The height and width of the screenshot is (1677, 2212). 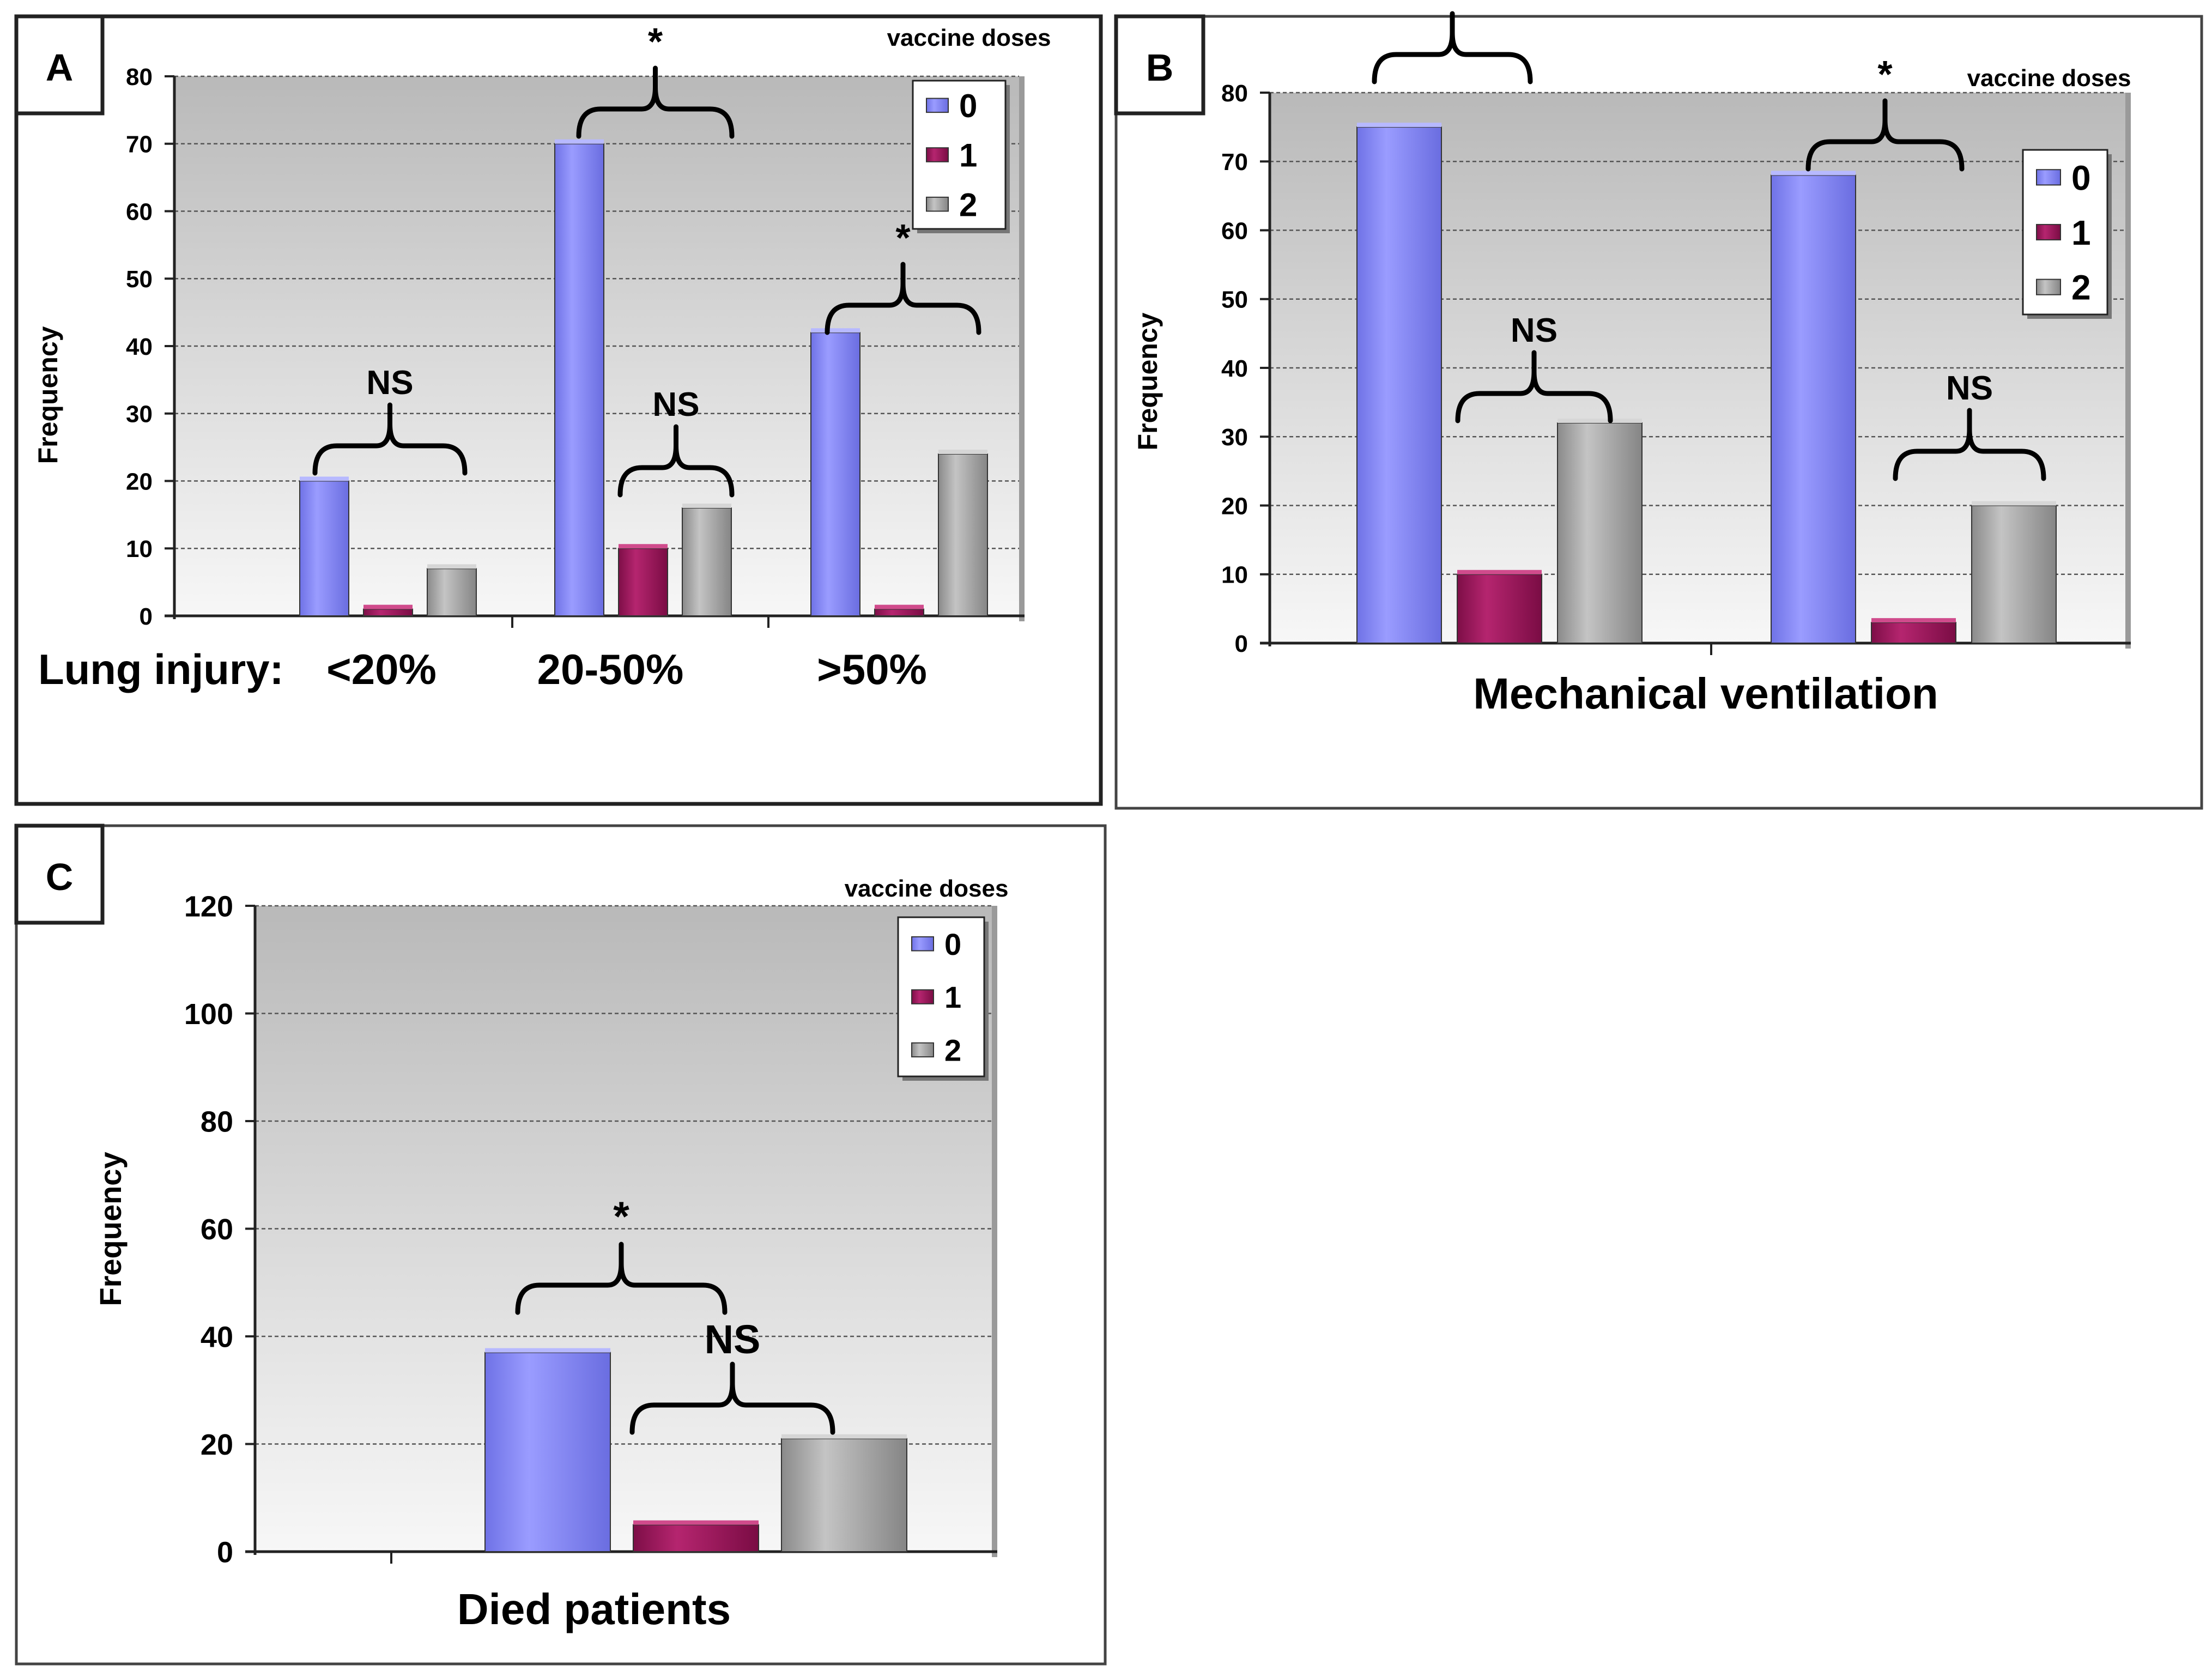 I want to click on panel-b-y-tick-label: 70, so click(x=1235, y=162).